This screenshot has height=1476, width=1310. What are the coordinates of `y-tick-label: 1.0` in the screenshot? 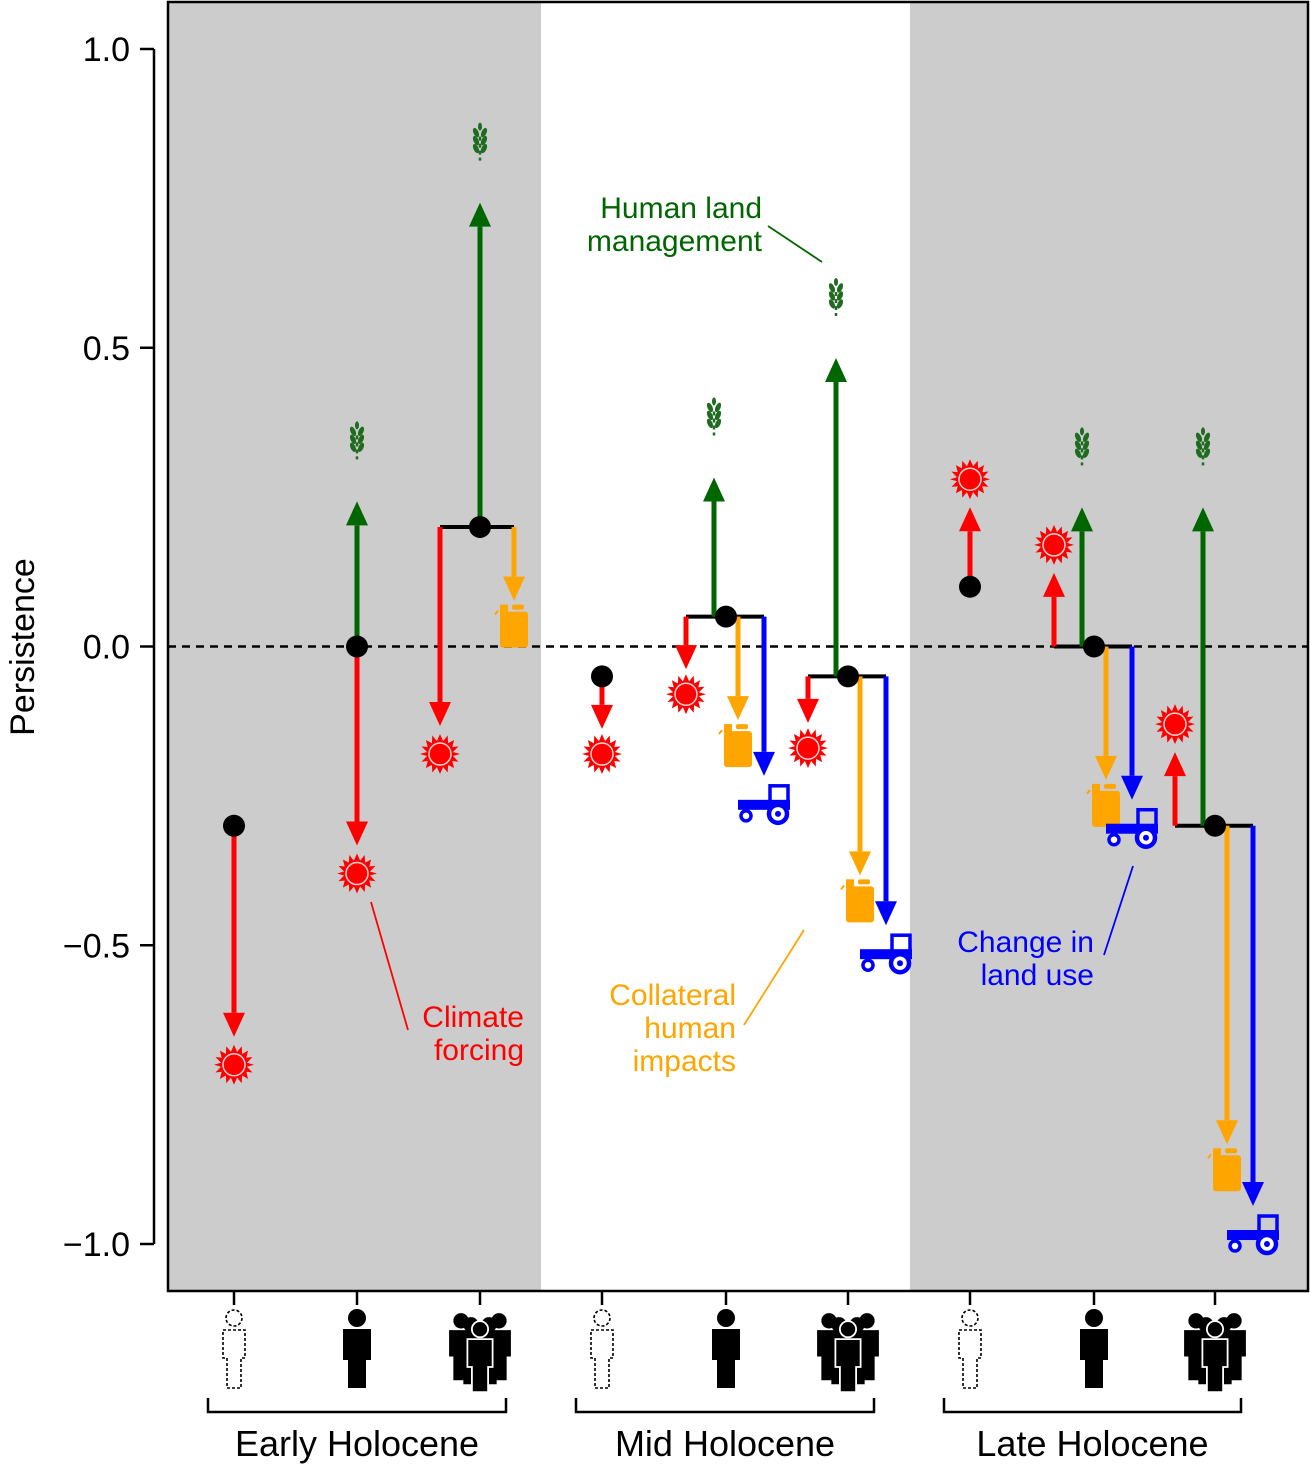 It's located at (106, 50).